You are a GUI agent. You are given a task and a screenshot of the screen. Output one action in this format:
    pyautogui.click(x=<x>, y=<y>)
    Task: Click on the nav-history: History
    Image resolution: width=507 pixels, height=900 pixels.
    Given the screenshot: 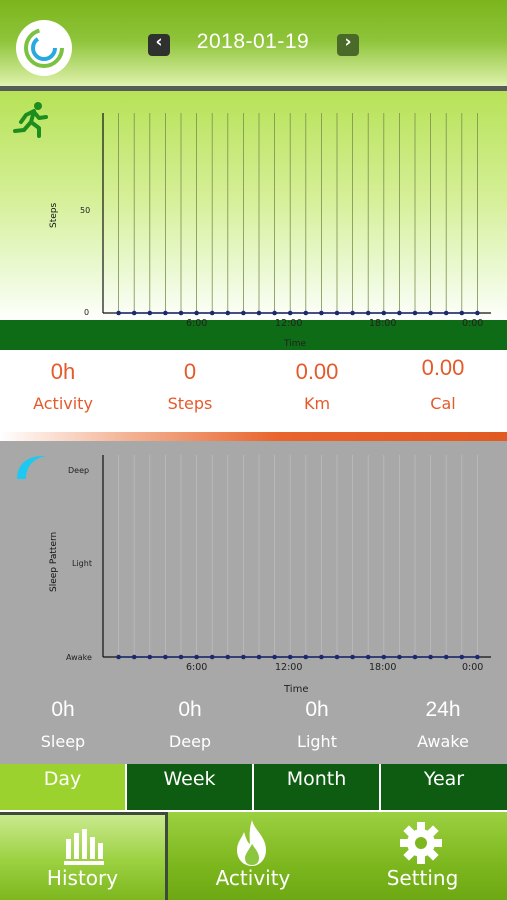 What is the action you would take?
    pyautogui.click(x=84, y=856)
    